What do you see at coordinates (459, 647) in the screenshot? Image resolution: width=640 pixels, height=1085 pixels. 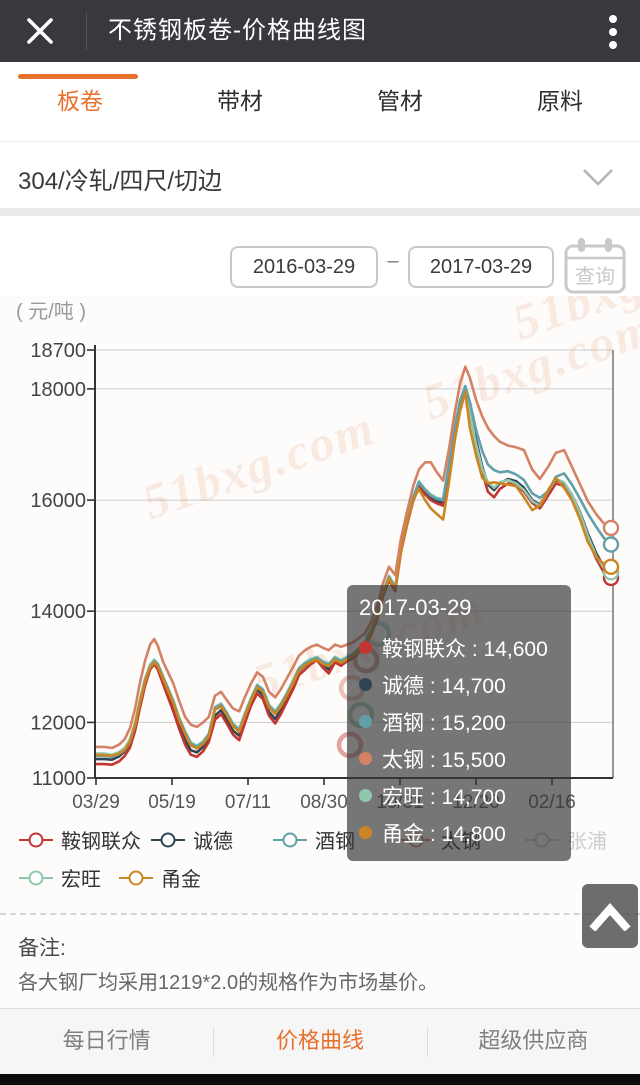 I see `tooltip-row: 鞍钢联众 : 14,600` at bounding box center [459, 647].